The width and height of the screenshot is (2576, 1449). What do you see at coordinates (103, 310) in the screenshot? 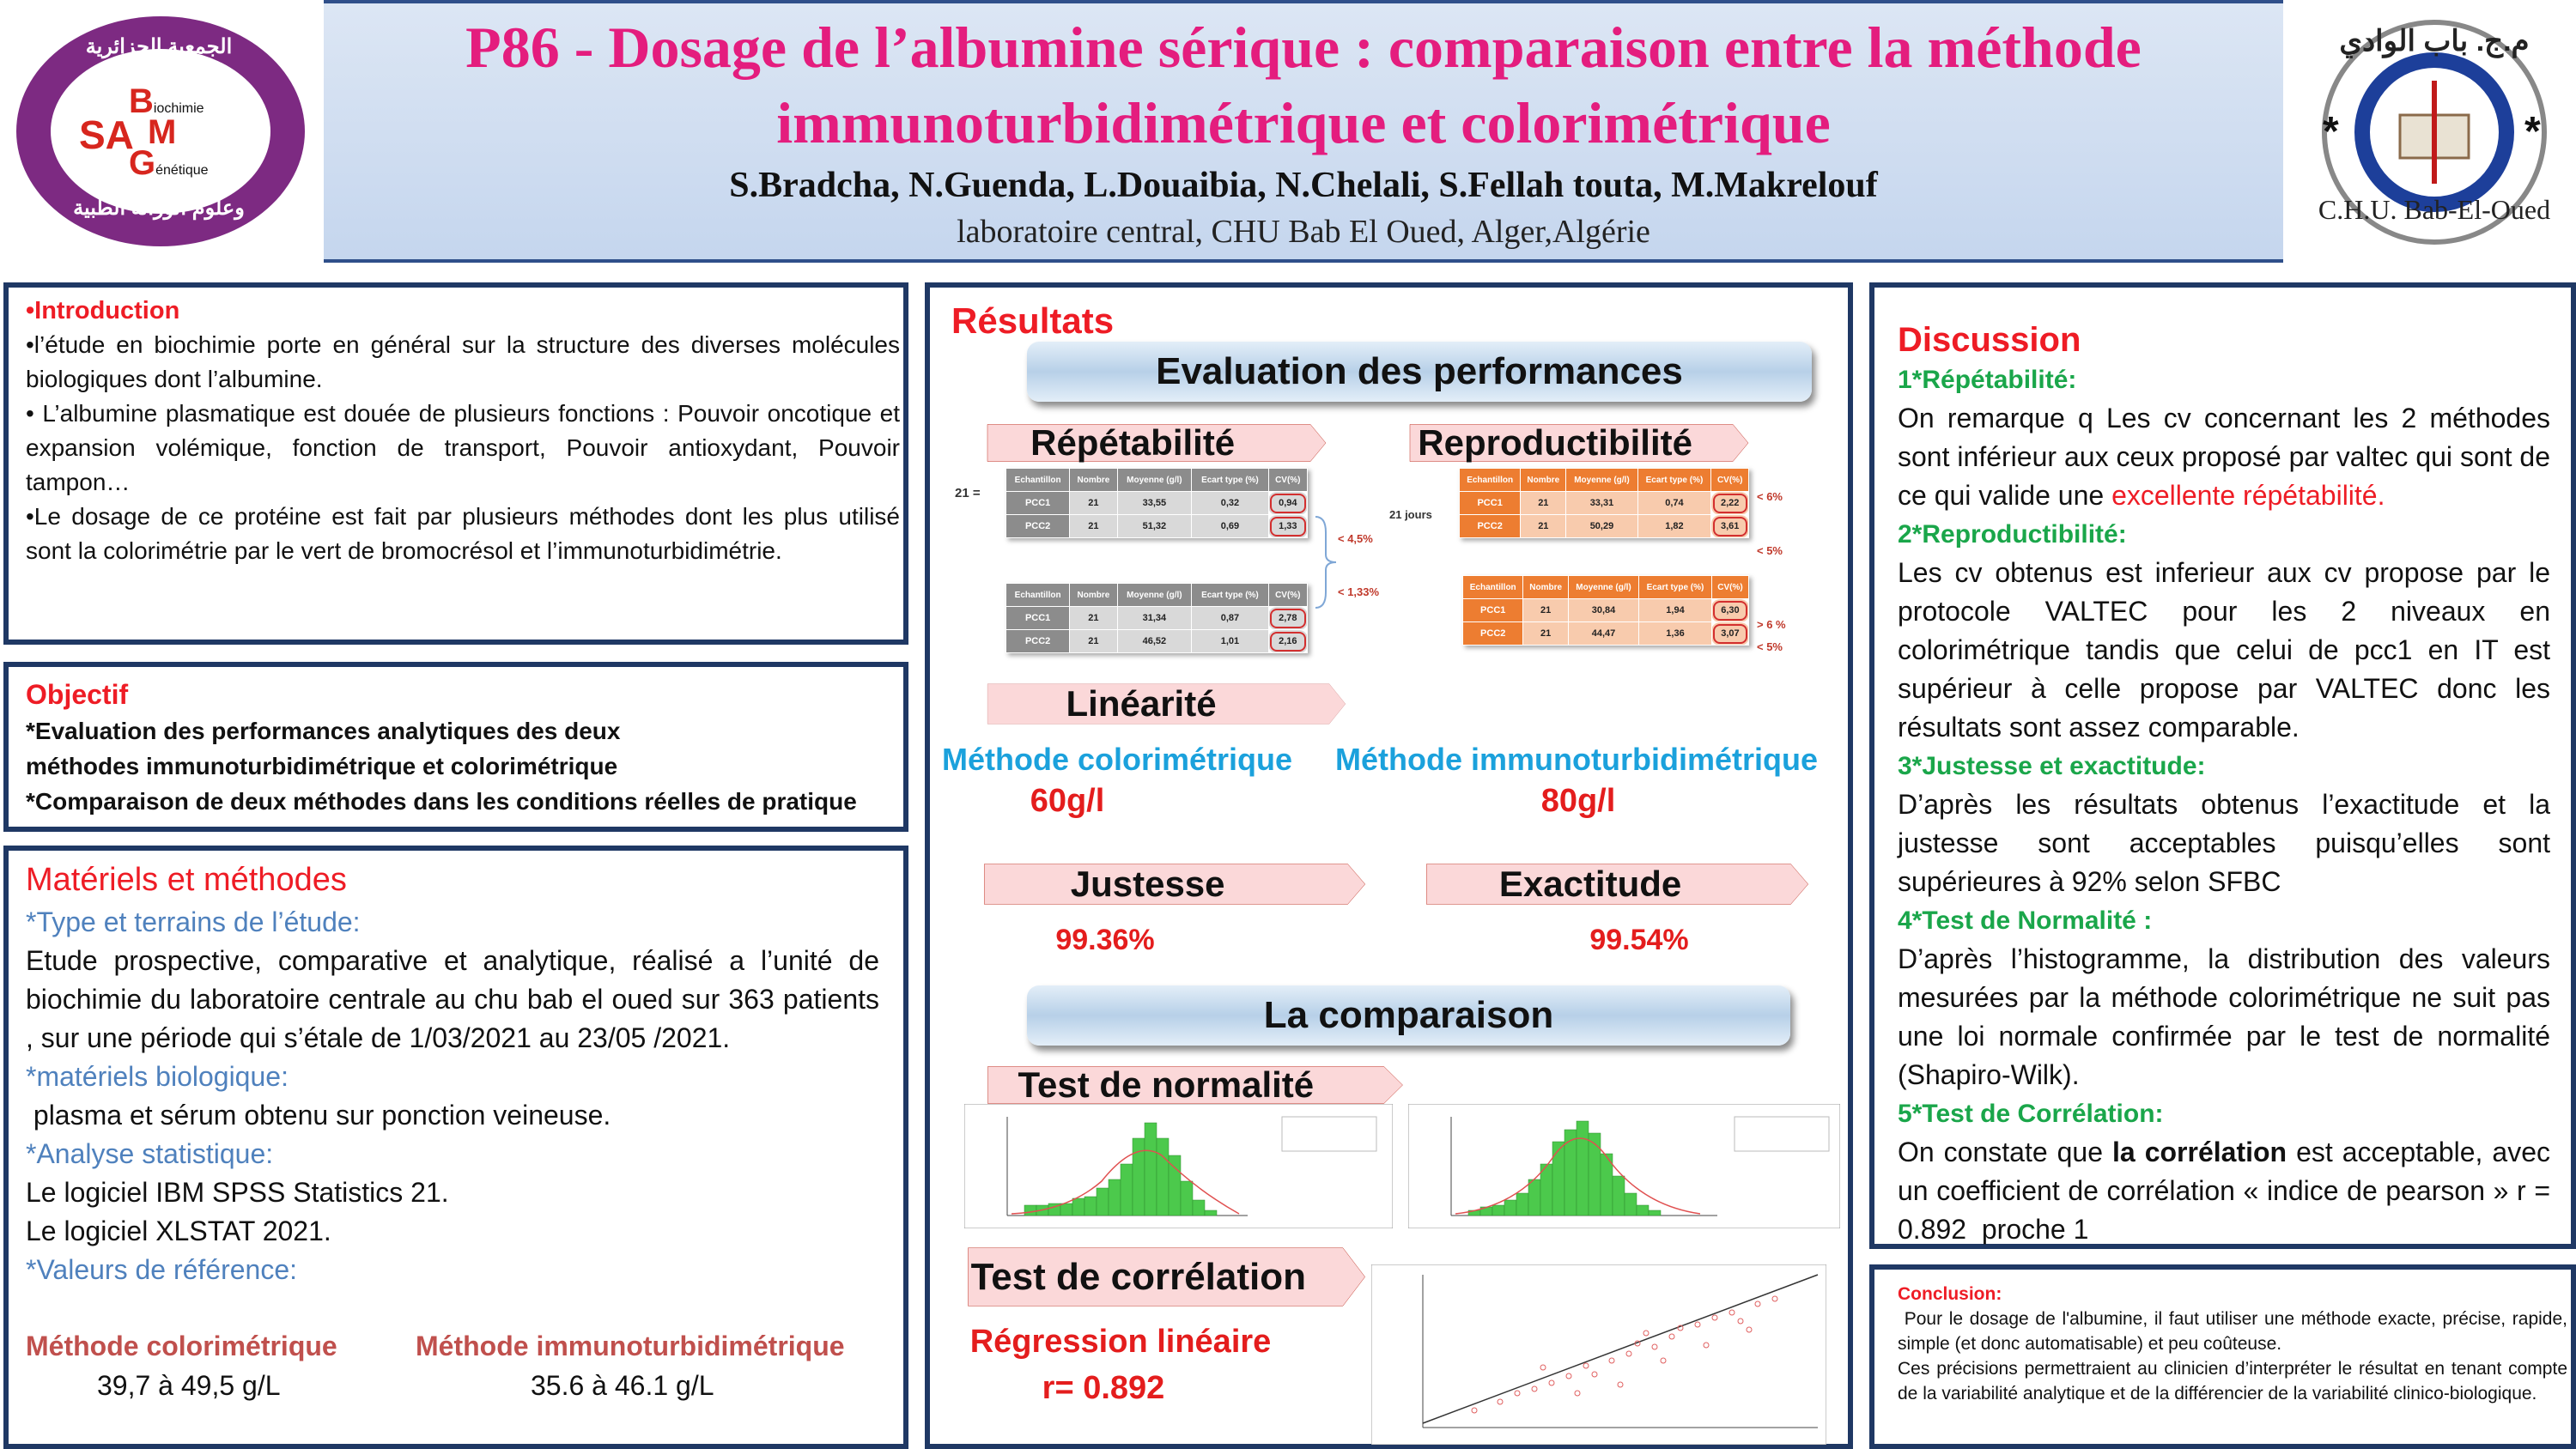
I see `section-heading: •Introduction` at bounding box center [103, 310].